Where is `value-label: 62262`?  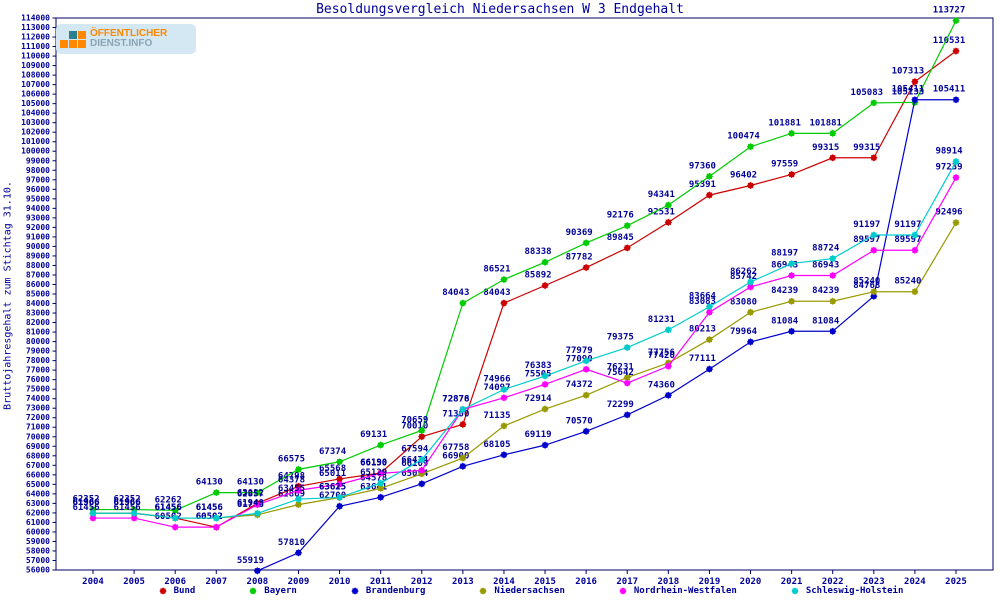 value-label: 62262 is located at coordinates (168, 500).